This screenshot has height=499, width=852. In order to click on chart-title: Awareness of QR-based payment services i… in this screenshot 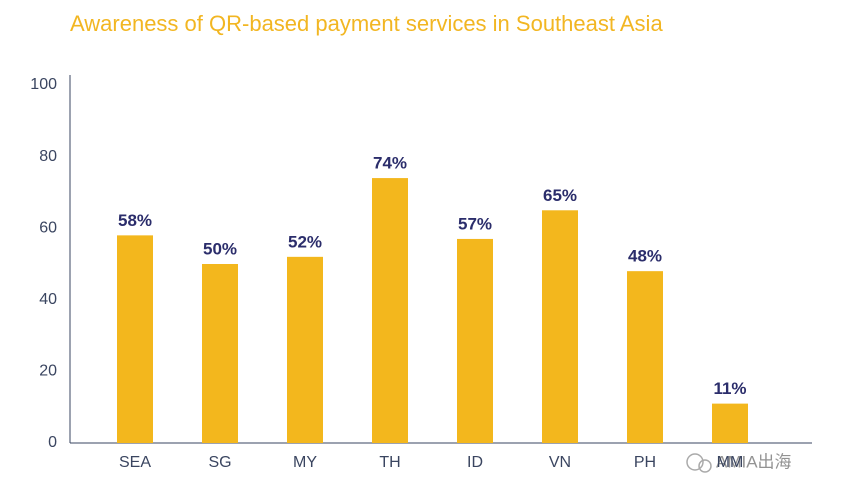, I will do `click(366, 23)`.